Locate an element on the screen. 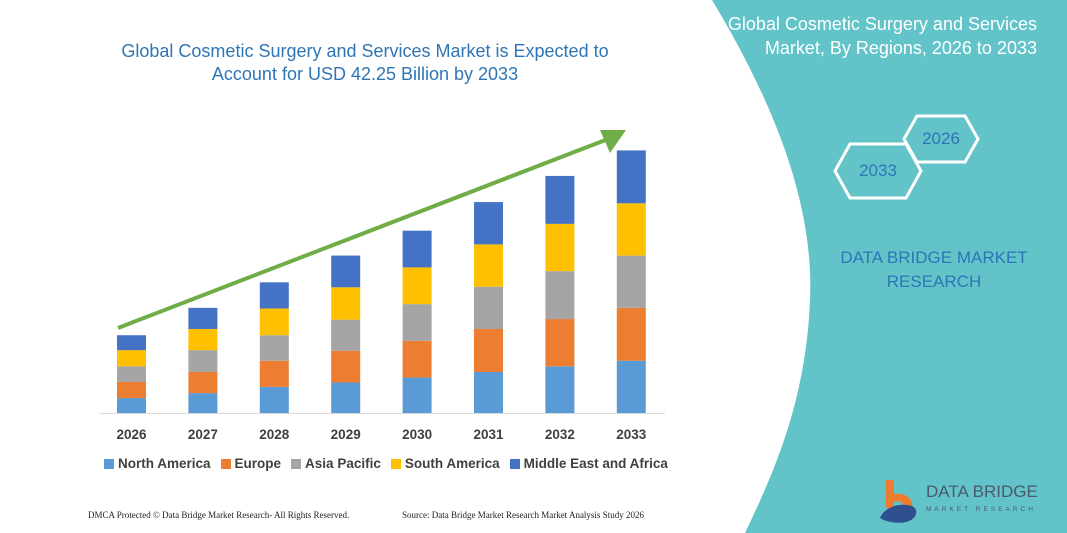 This screenshot has width=1067, height=533. legend-item-europe: Europe is located at coordinates (251, 463).